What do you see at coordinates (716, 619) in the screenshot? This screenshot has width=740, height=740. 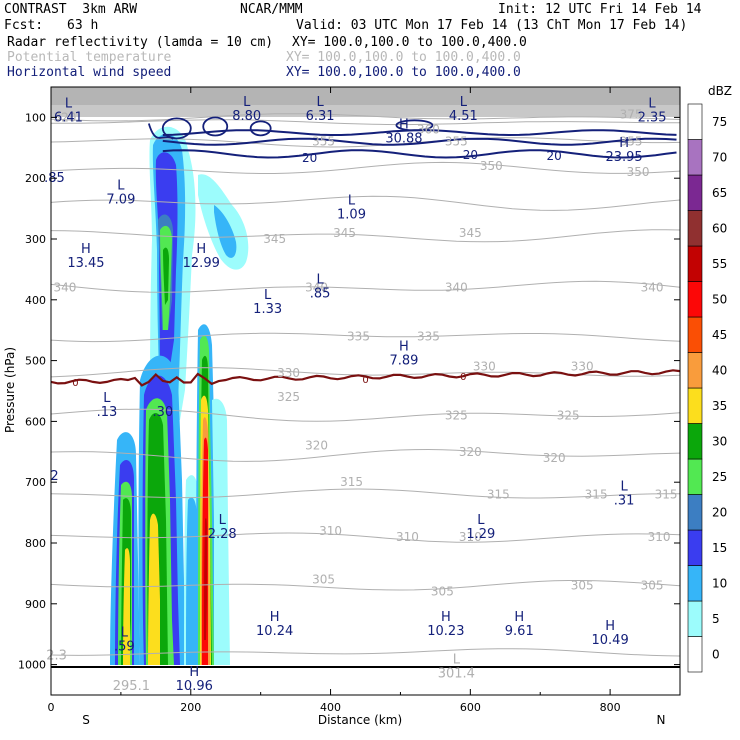 I see `colorbar-label: 5` at bounding box center [716, 619].